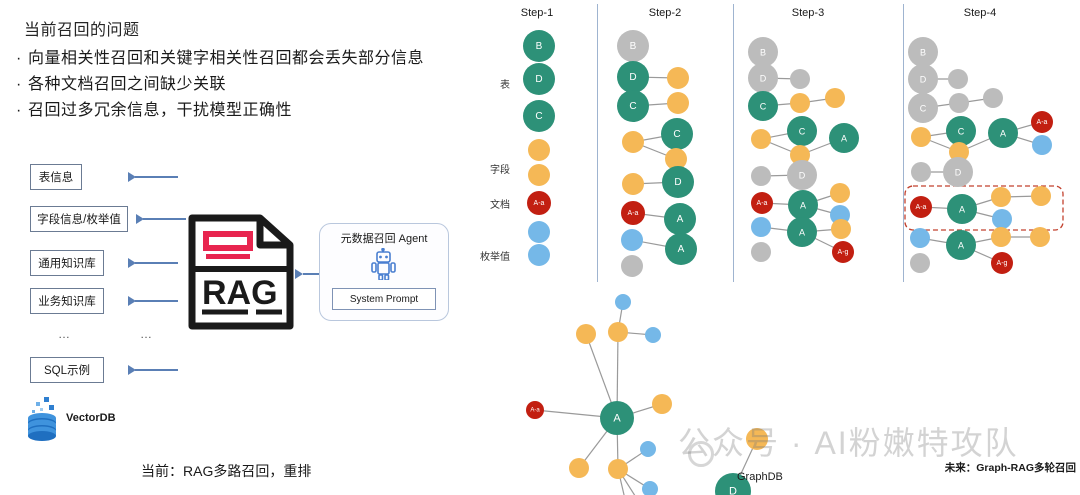  Describe the element at coordinates (67, 301) in the screenshot. I see `source-box-4: 业务知识库` at that location.